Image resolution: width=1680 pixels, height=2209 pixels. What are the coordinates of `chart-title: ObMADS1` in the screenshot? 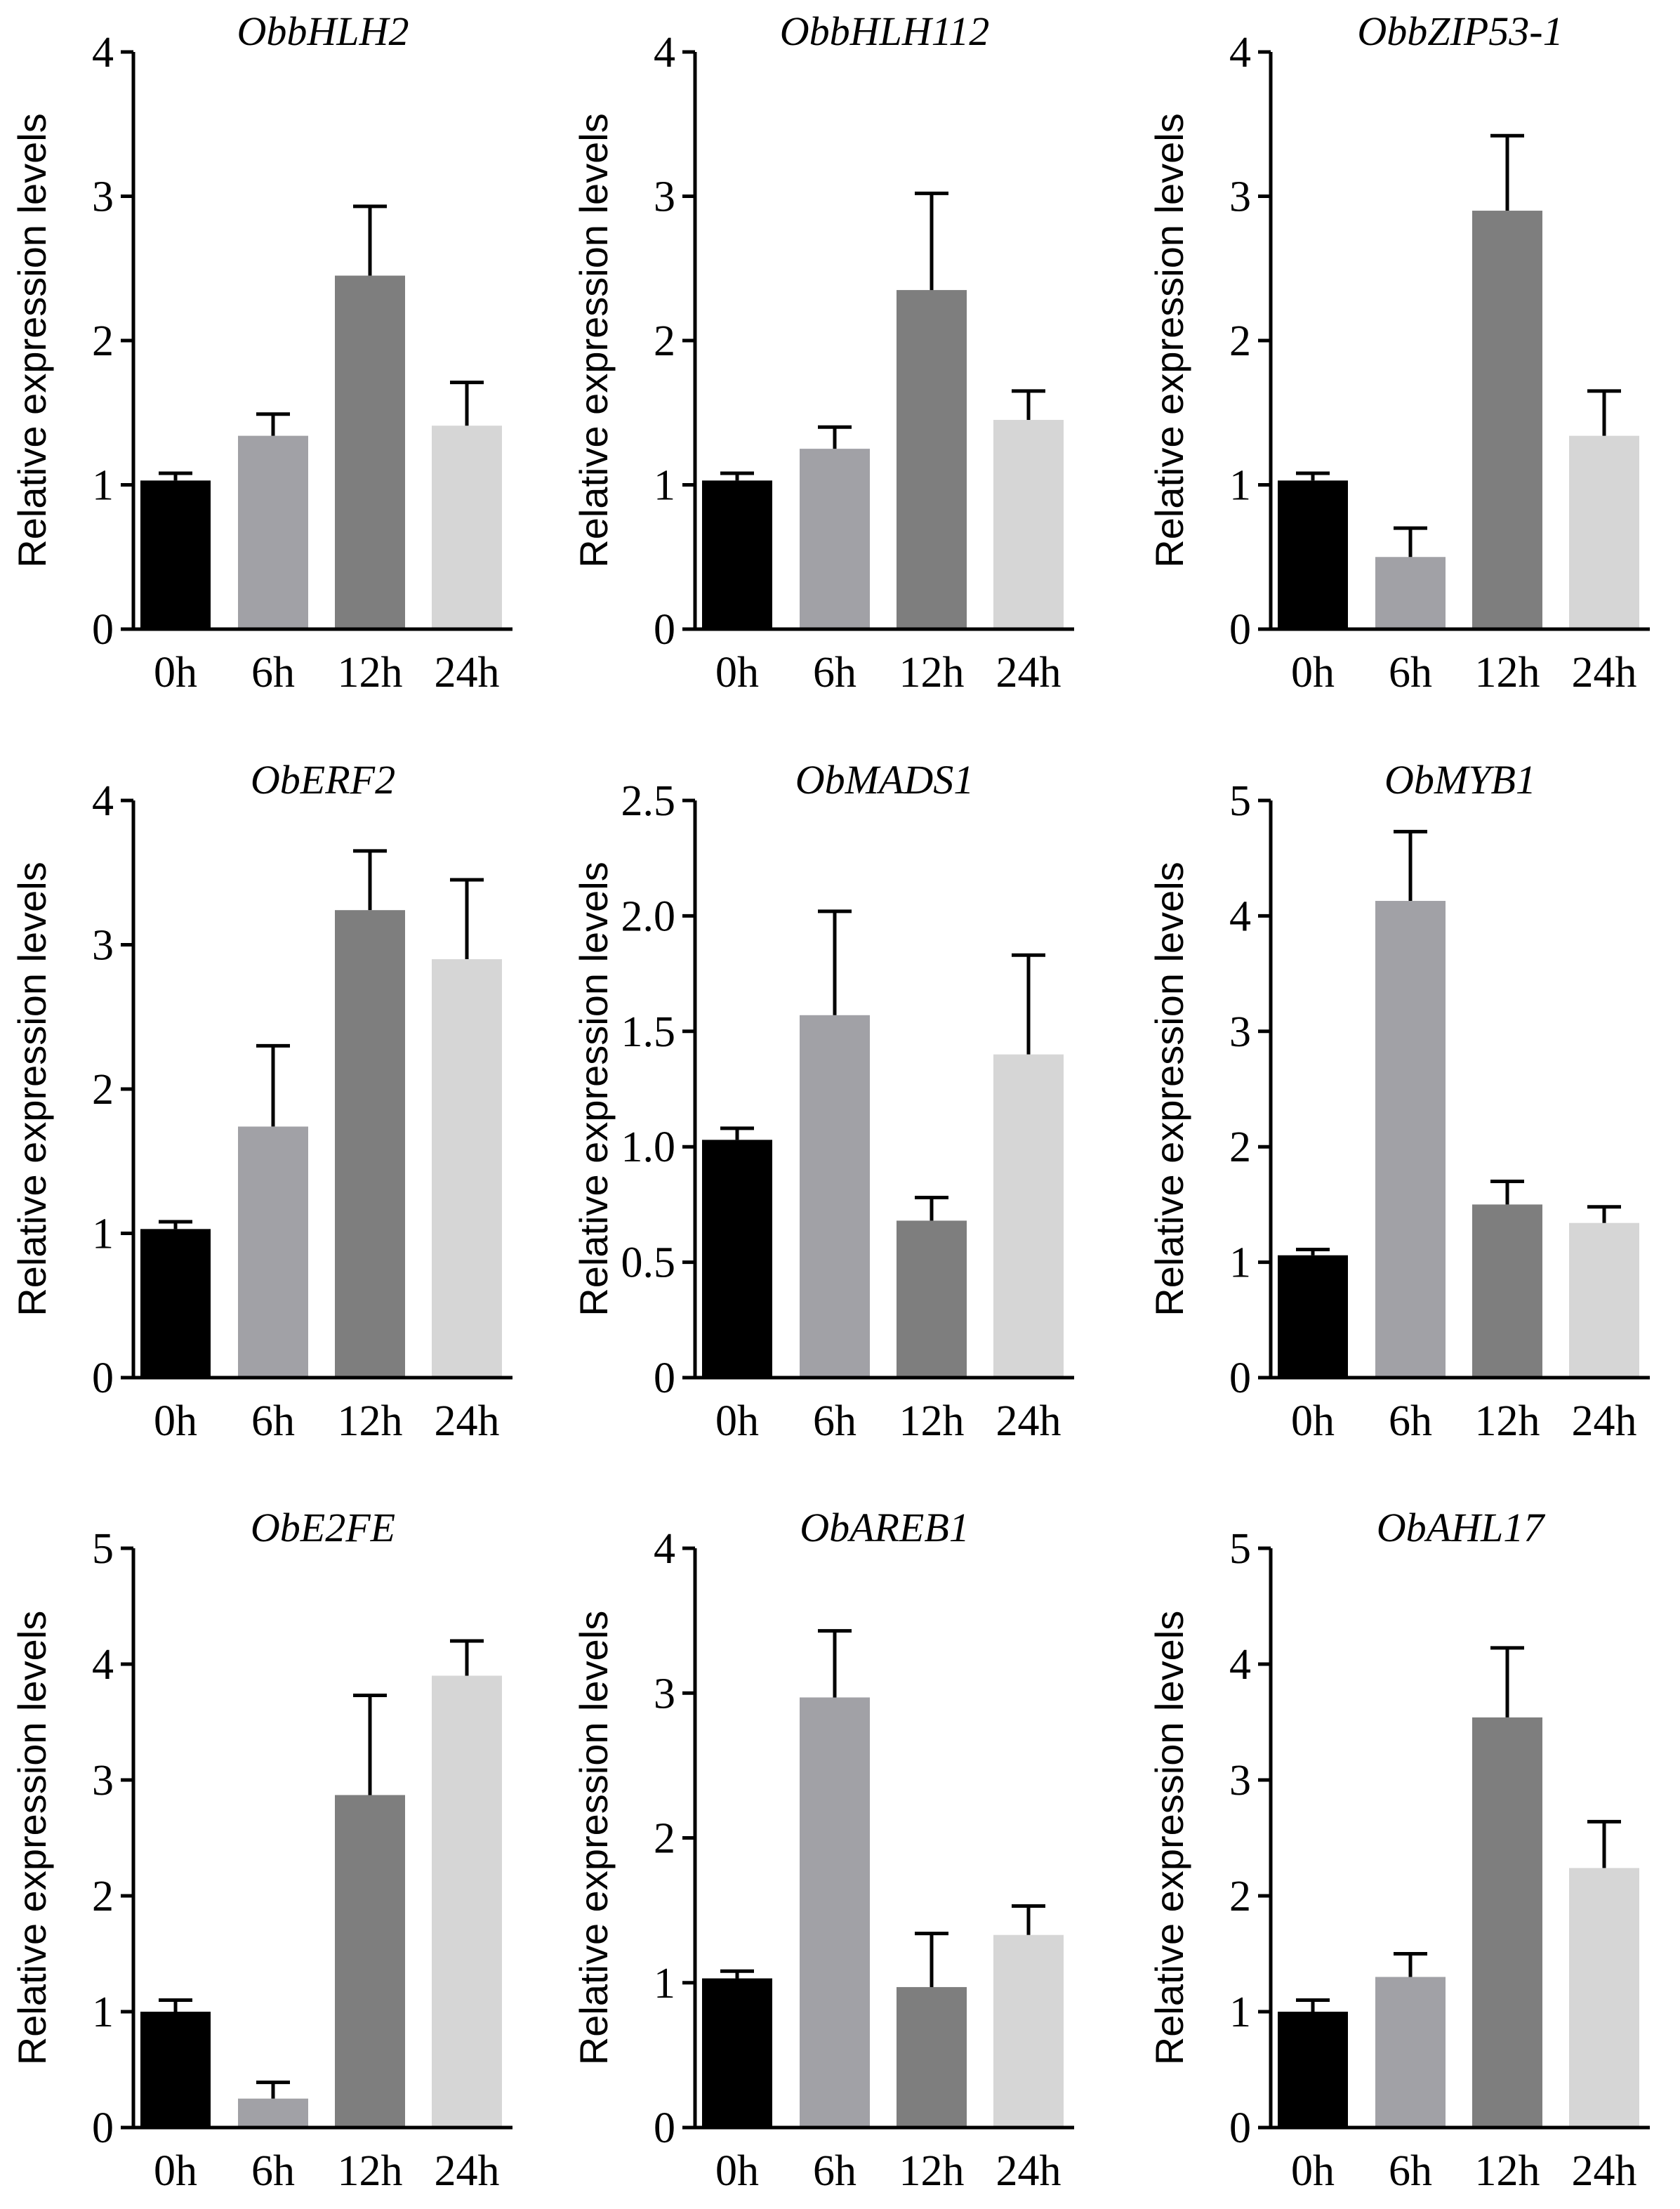 It's located at (885, 780).